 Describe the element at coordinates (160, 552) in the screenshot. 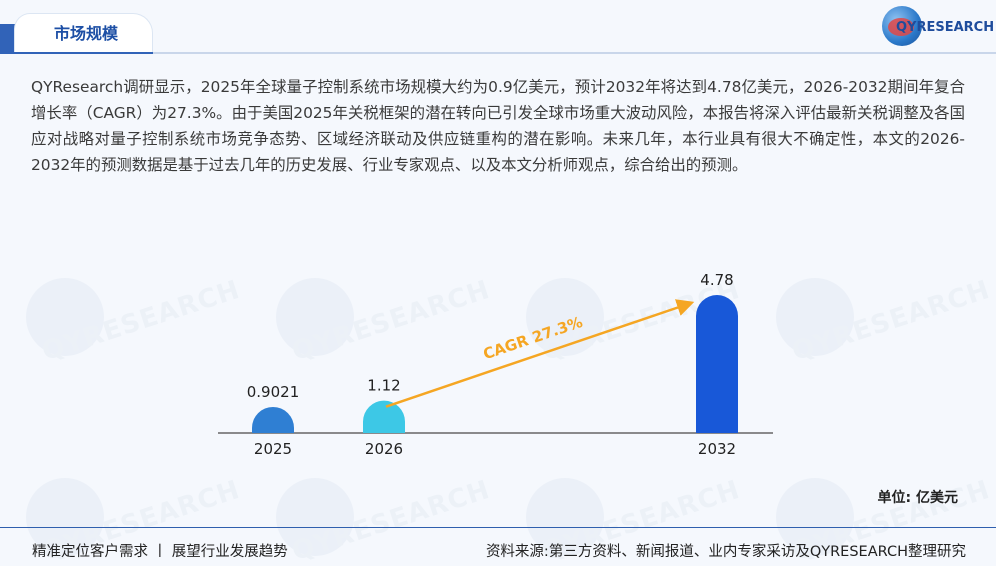

I see `footer-slogan: 精准定位客户需求 丨 展望行业发展趋势` at that location.